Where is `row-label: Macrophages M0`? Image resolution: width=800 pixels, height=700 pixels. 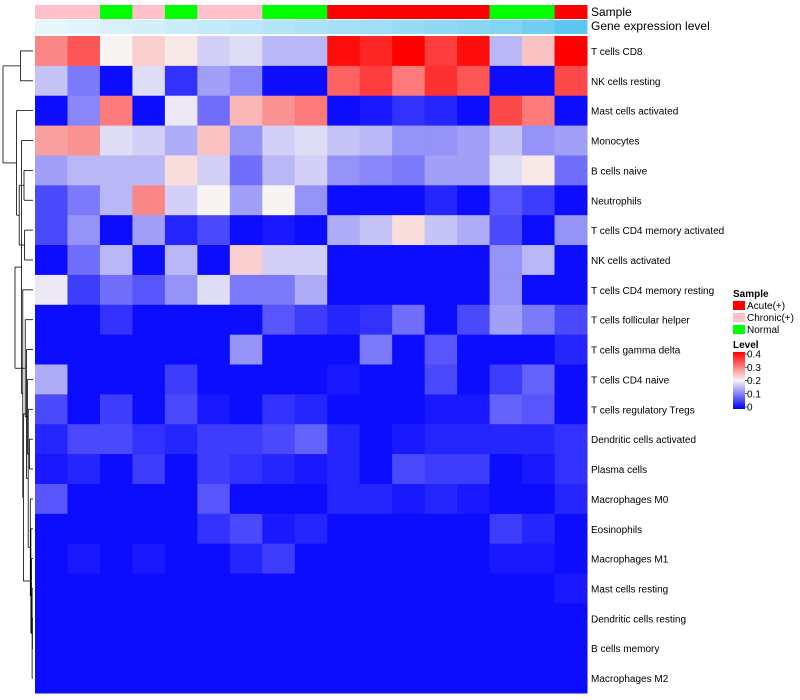 row-label: Macrophages M0 is located at coordinates (630, 500).